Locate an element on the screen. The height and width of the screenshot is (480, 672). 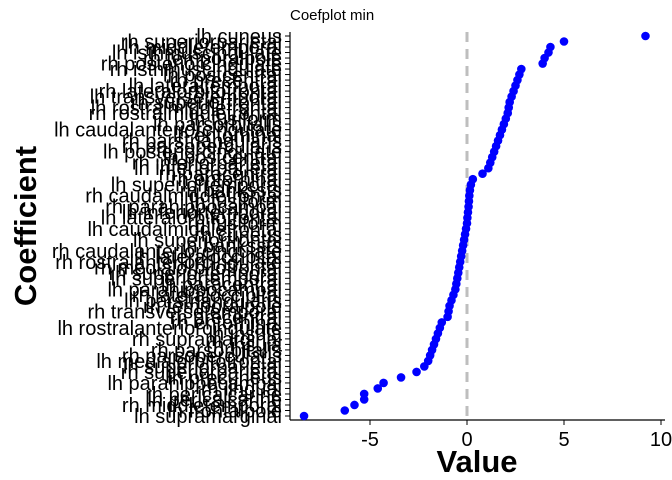
y-tick-label: lh superiorparietal is located at coordinates (202, 367).